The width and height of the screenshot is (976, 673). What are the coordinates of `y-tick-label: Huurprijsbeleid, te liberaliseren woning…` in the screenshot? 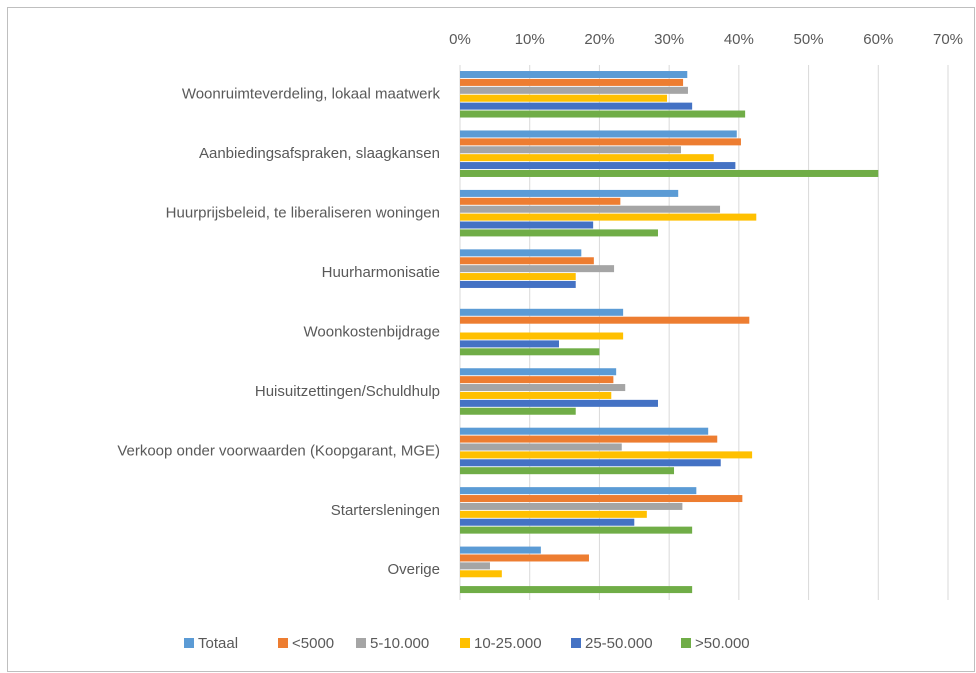 It's located at (303, 213).